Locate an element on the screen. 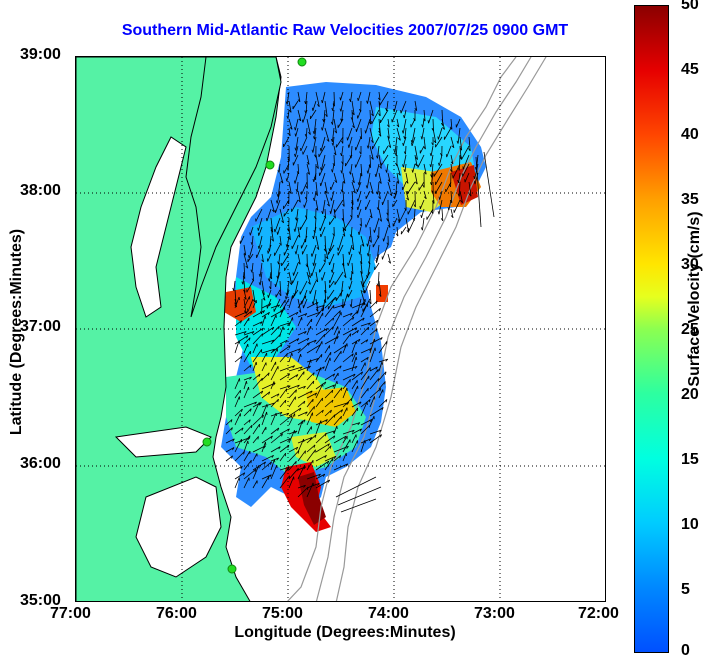 The height and width of the screenshot is (660, 724). x-tick: 76:00 is located at coordinates (176, 614).